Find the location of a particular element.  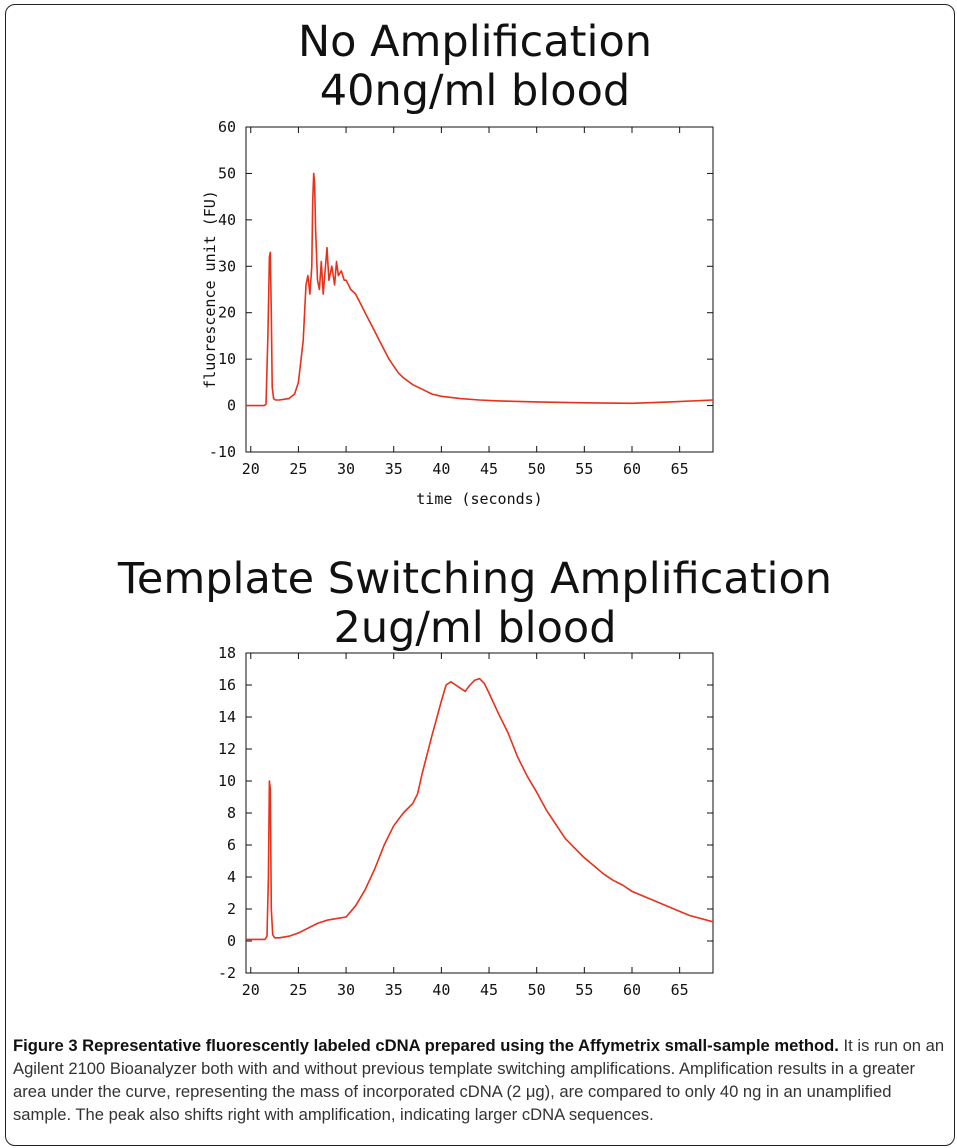

chart1-xtick-label: 60 is located at coordinates (632, 469).